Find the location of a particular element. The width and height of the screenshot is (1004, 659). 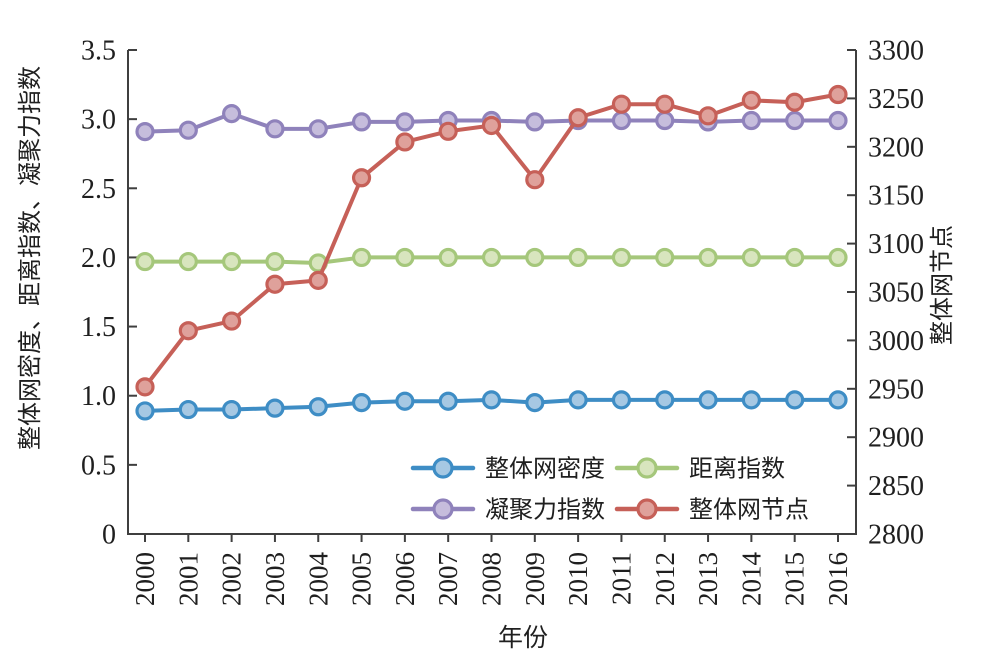

x-axis-tick-label: 2003 is located at coordinates (275, 579).